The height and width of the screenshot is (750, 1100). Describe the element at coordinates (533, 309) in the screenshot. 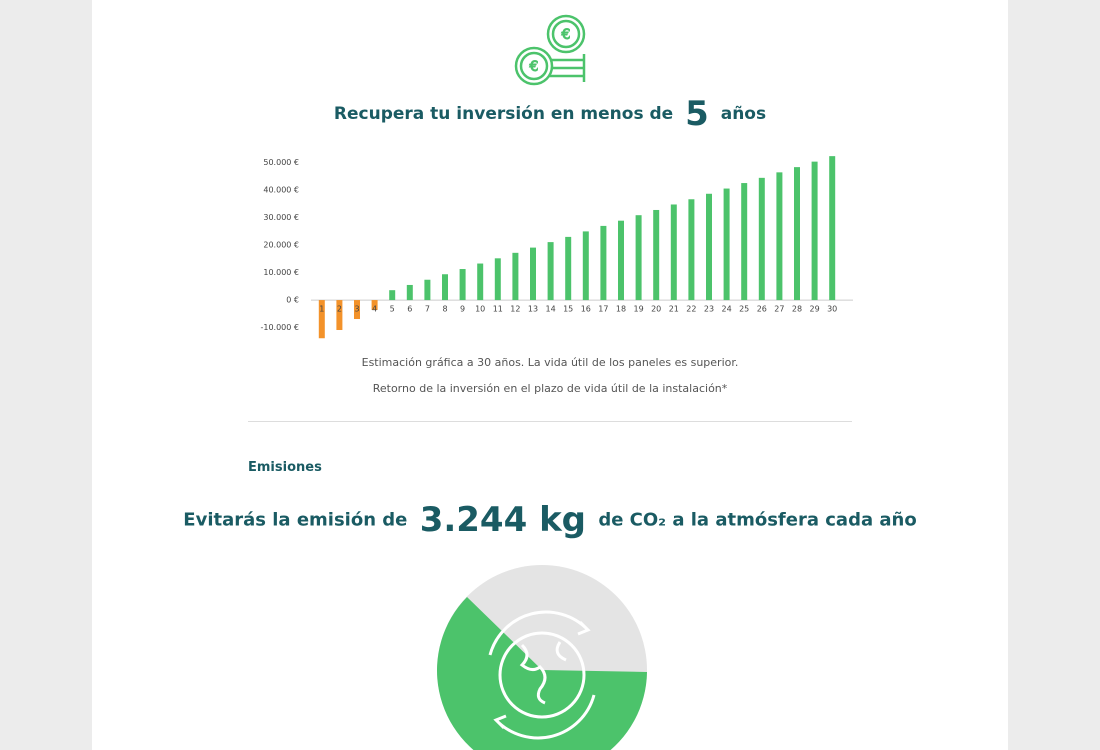

I see `x-tick-label: 13` at that location.